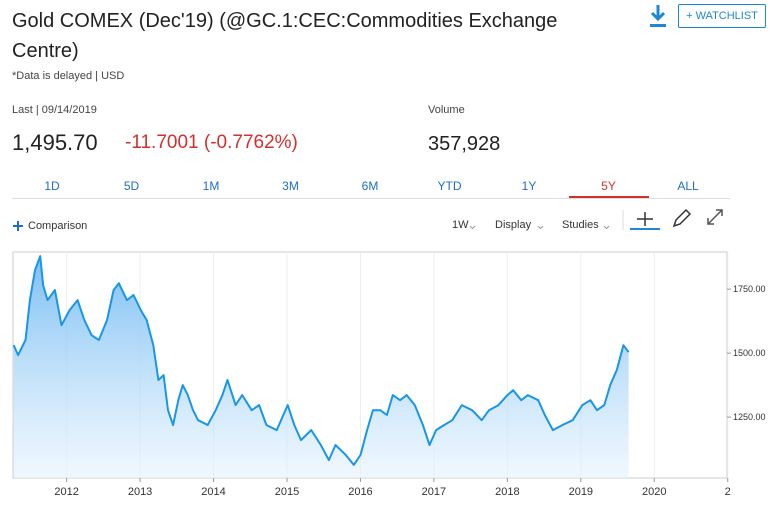  I want to click on x-tick-label: 2015, so click(287, 492).